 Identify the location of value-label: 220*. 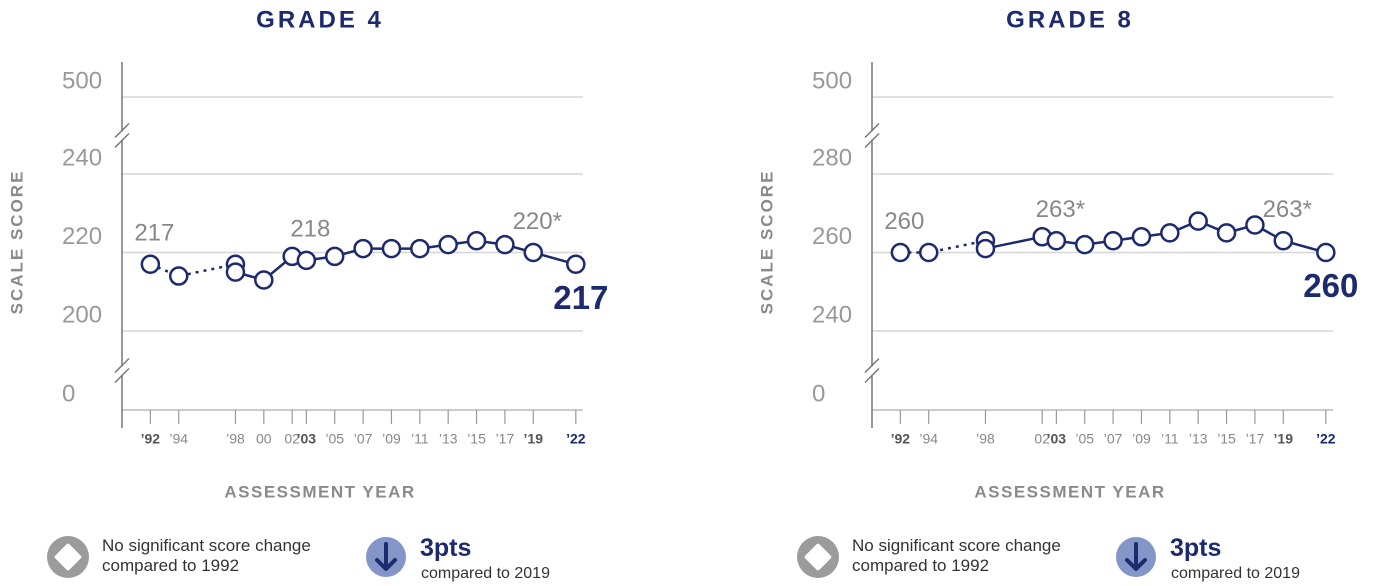
(537, 221).